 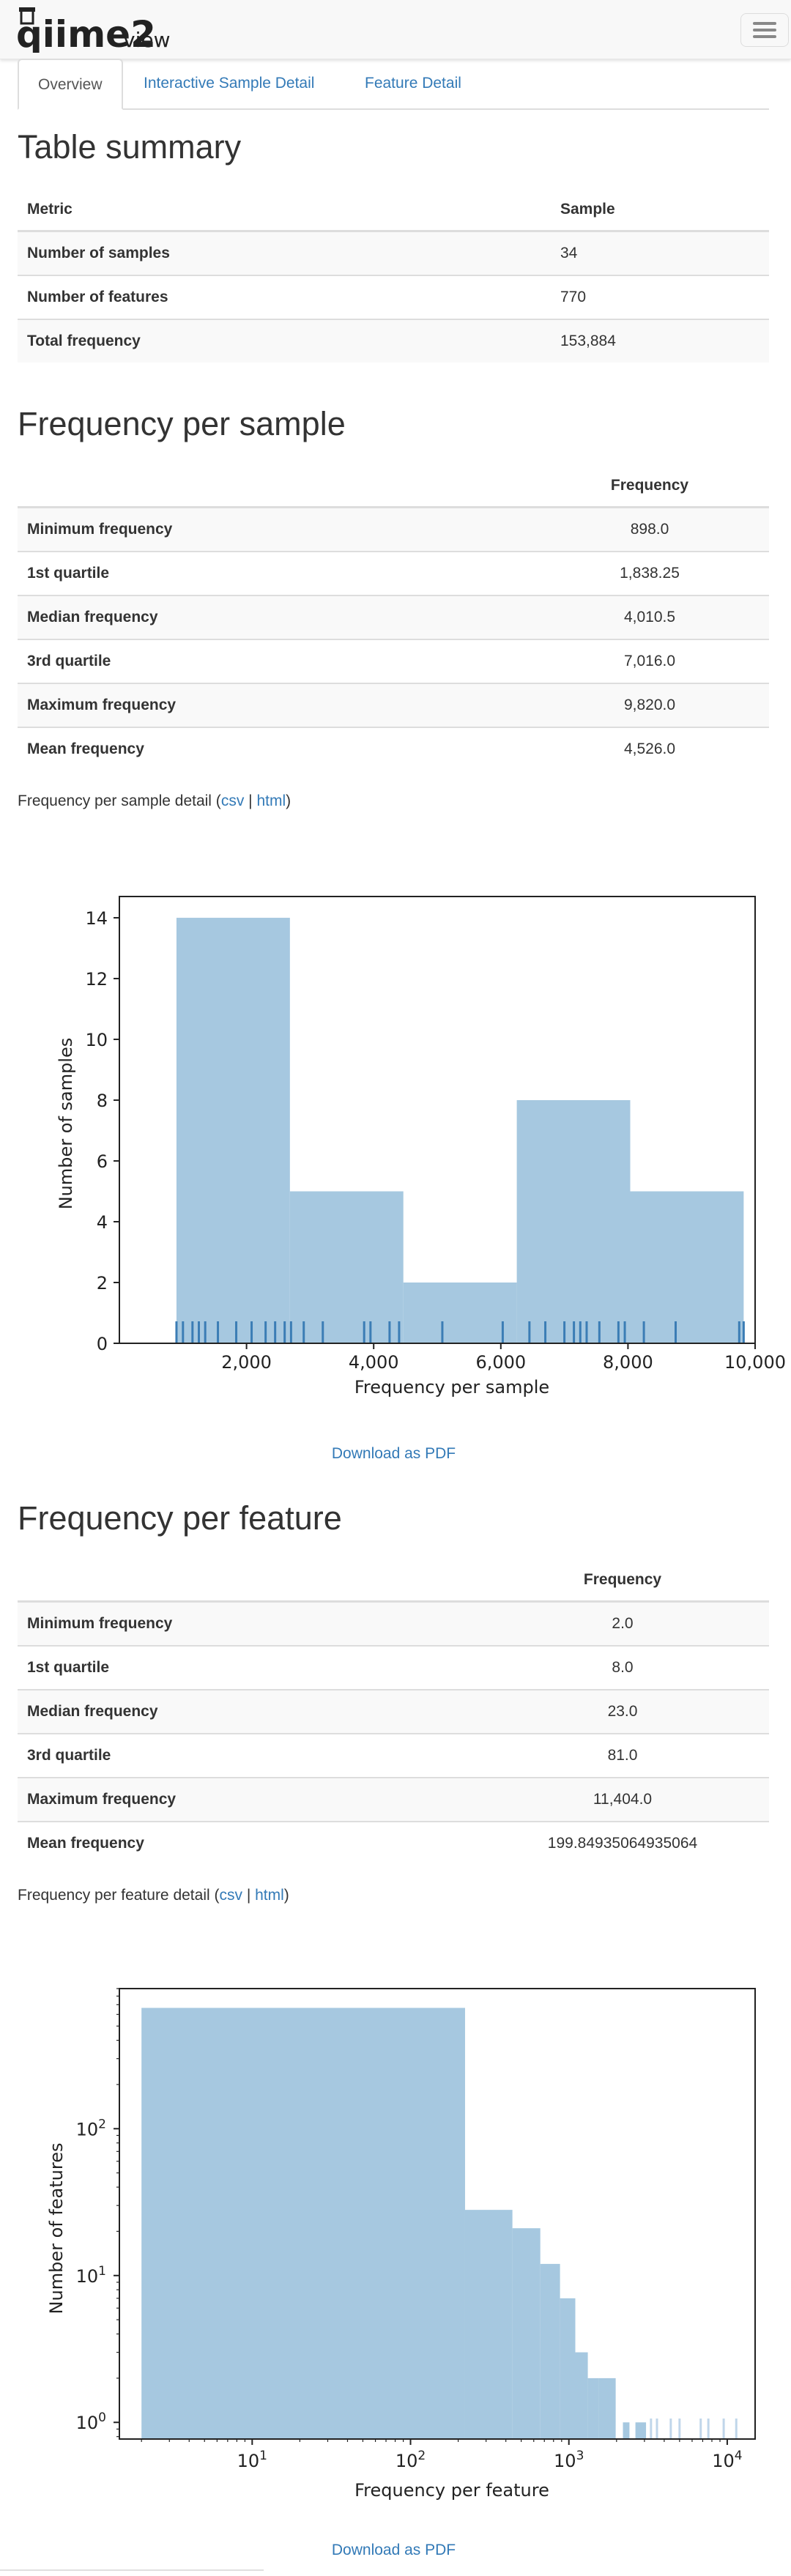 What do you see at coordinates (649, 749) in the screenshot?
I see `stat-value: 4,526.0` at bounding box center [649, 749].